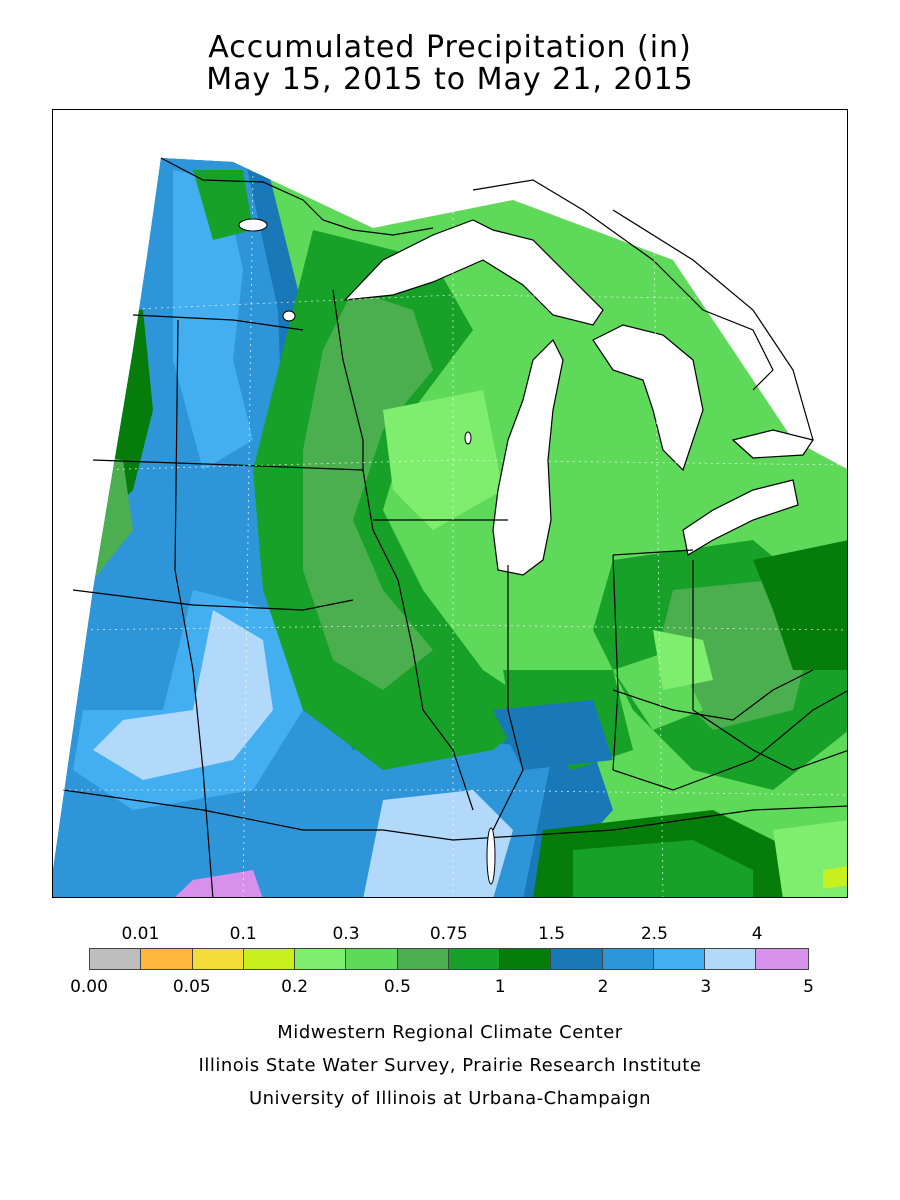  I want to click on legend-tick-label: 4, so click(757, 934).